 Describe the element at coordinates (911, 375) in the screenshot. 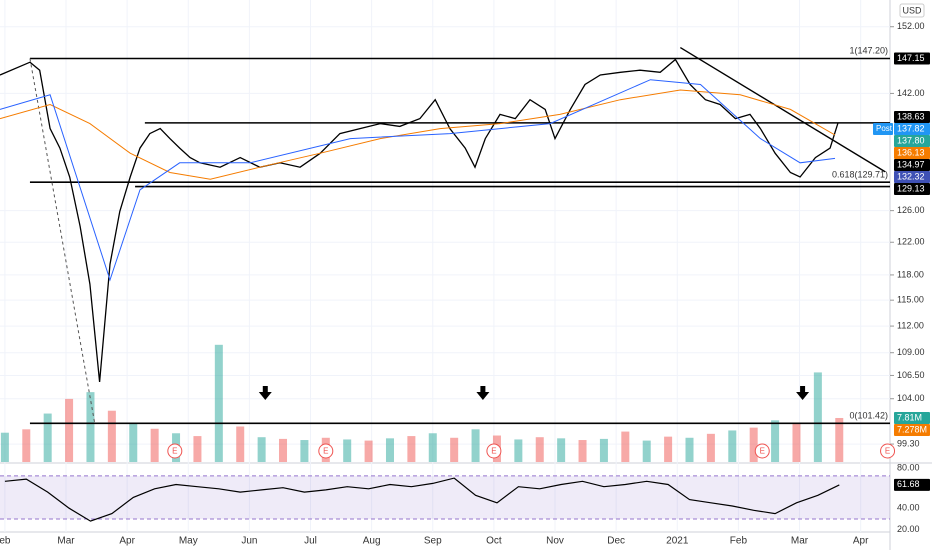

I see `y-tick-label: 106.50` at that location.